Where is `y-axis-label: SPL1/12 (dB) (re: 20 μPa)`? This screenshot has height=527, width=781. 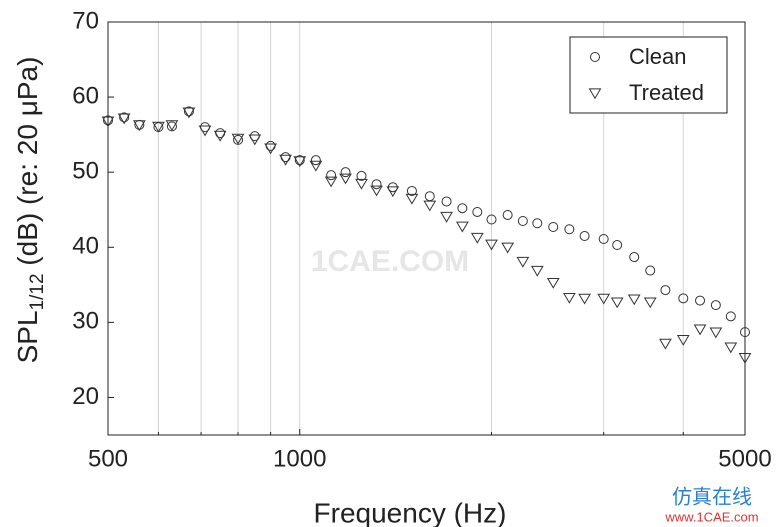 y-axis-label: SPL1/12 (dB) (re: 20 μPa) is located at coordinates (30, 210).